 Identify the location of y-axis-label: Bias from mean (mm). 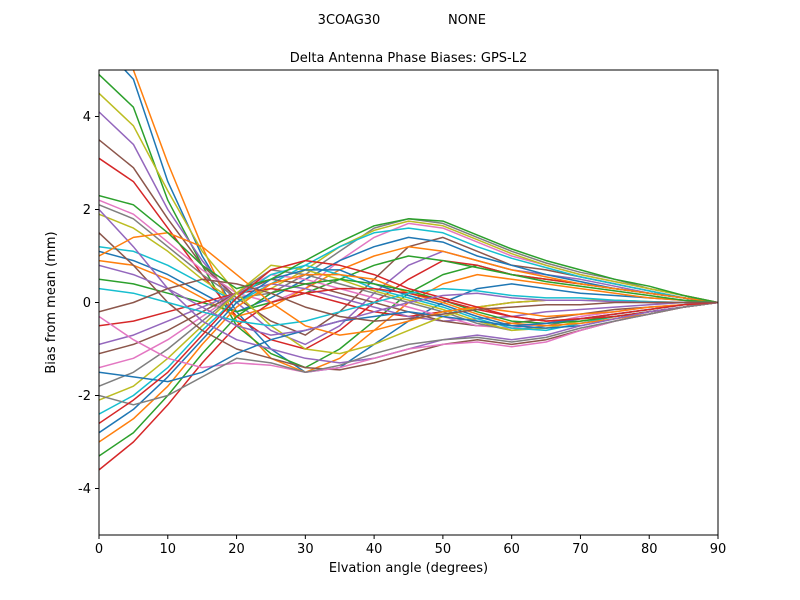
(51, 302).